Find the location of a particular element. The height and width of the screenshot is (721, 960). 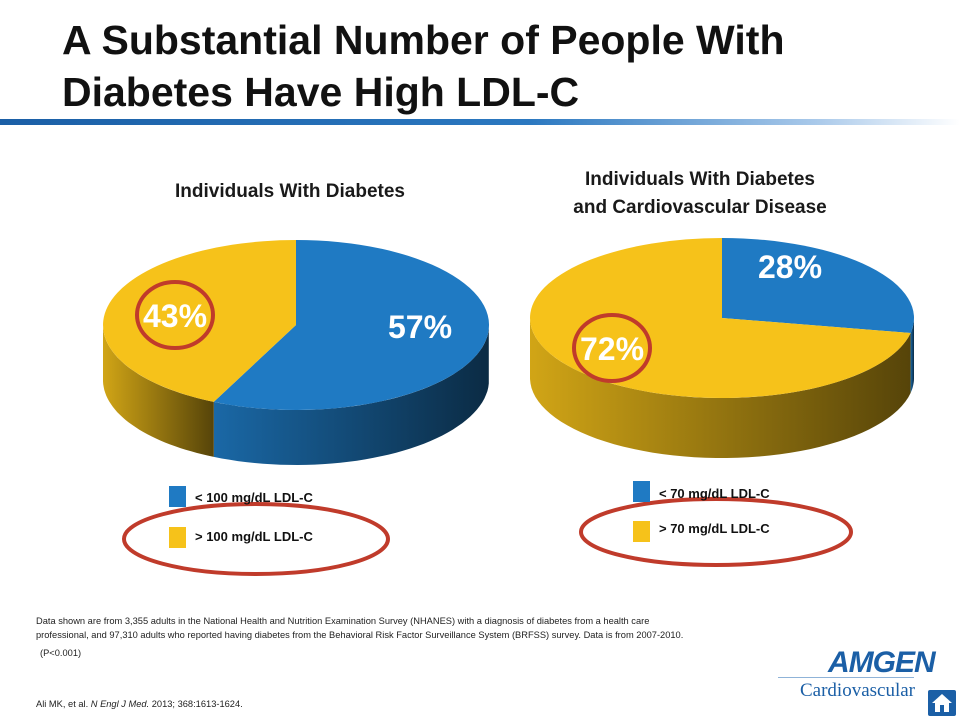

citation-authors: Ali MK, et al. is located at coordinates (63, 704).